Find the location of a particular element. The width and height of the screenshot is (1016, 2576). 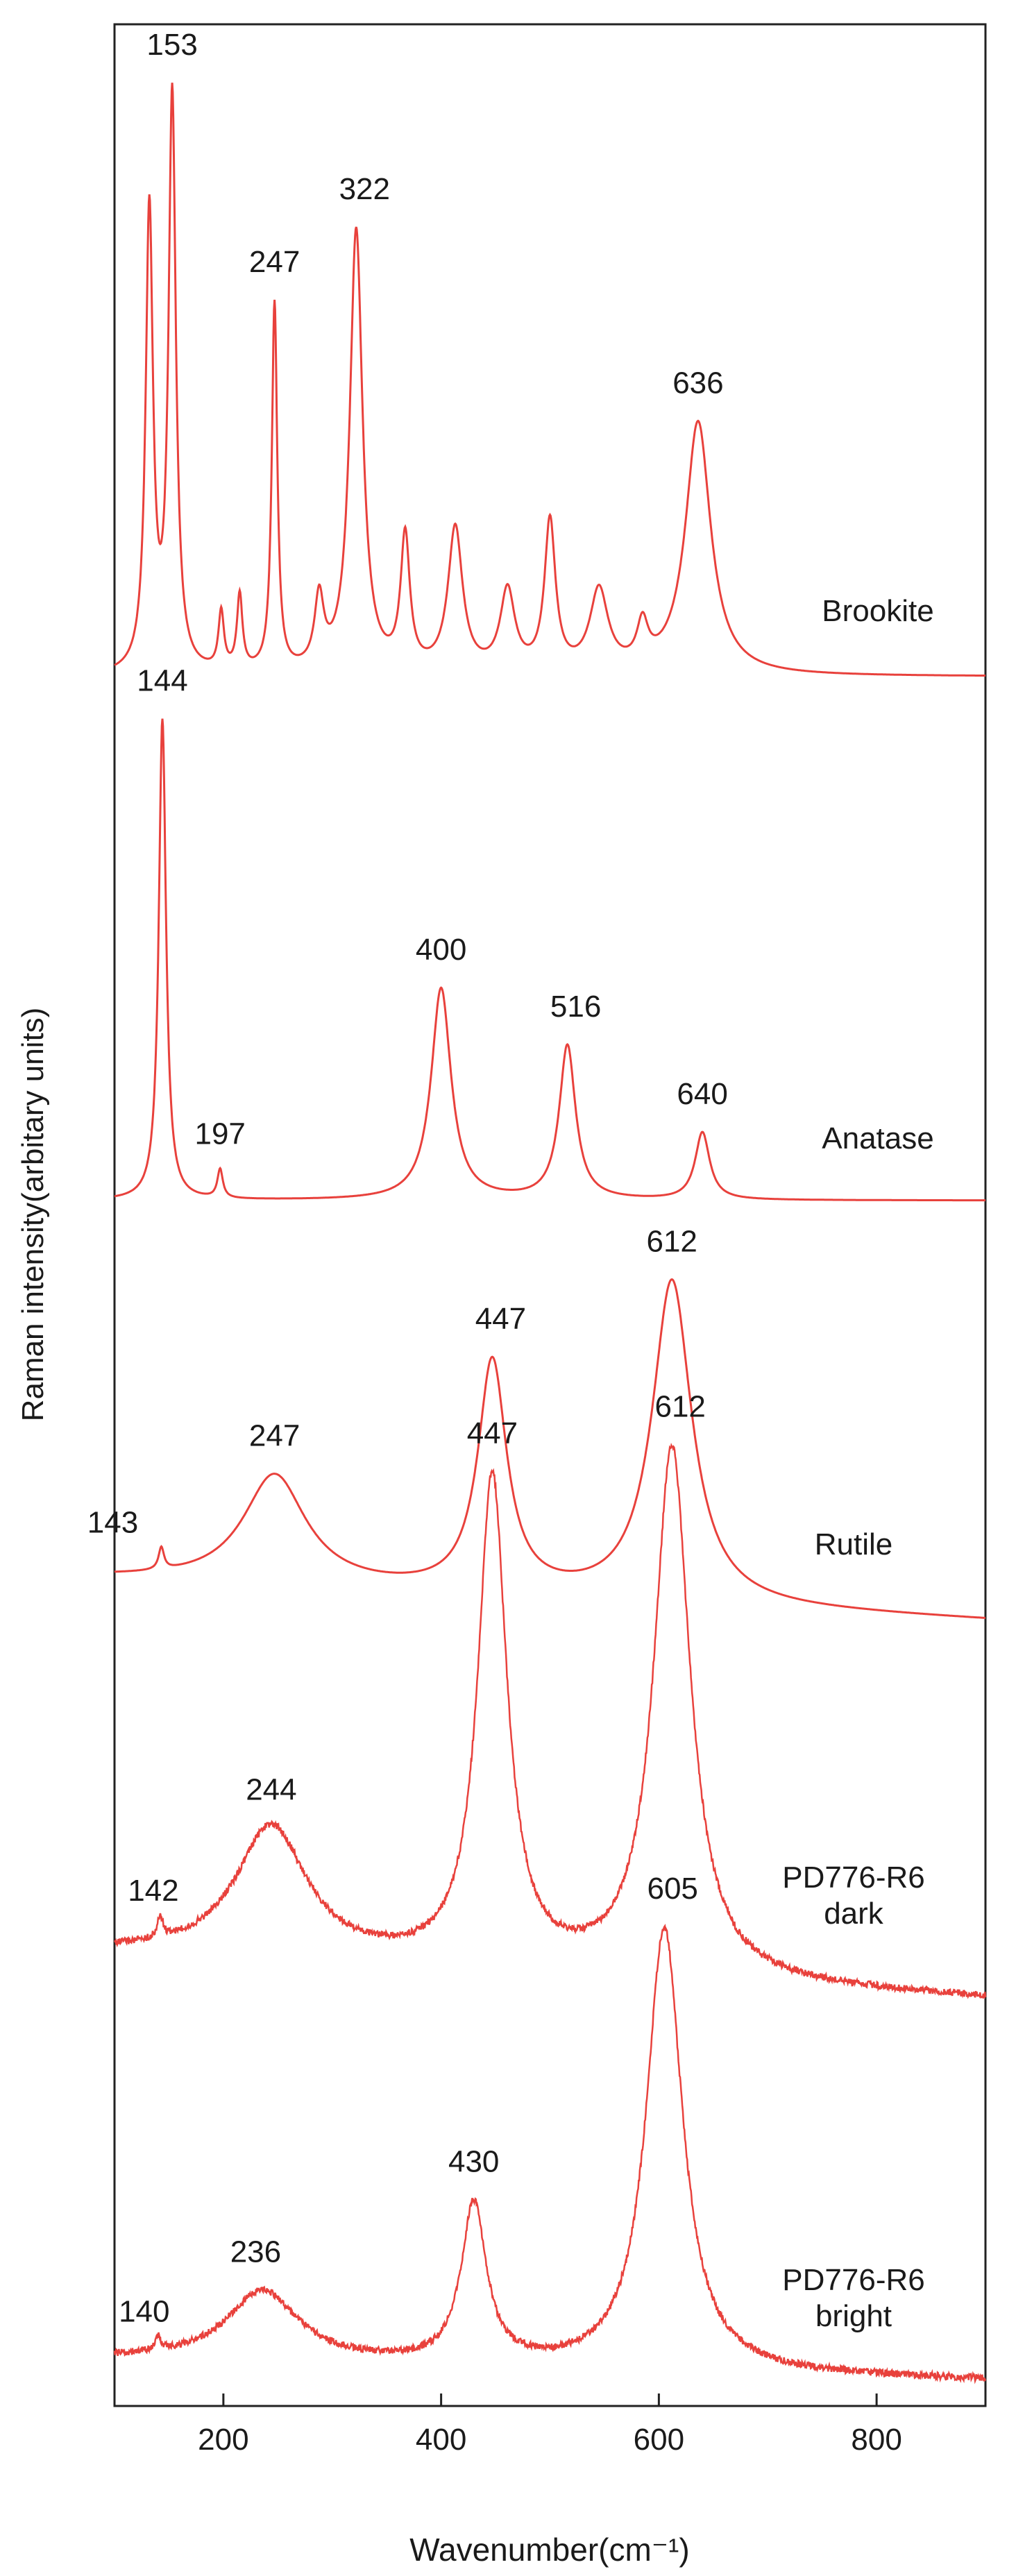

peak-label: 430 is located at coordinates (474, 2162).